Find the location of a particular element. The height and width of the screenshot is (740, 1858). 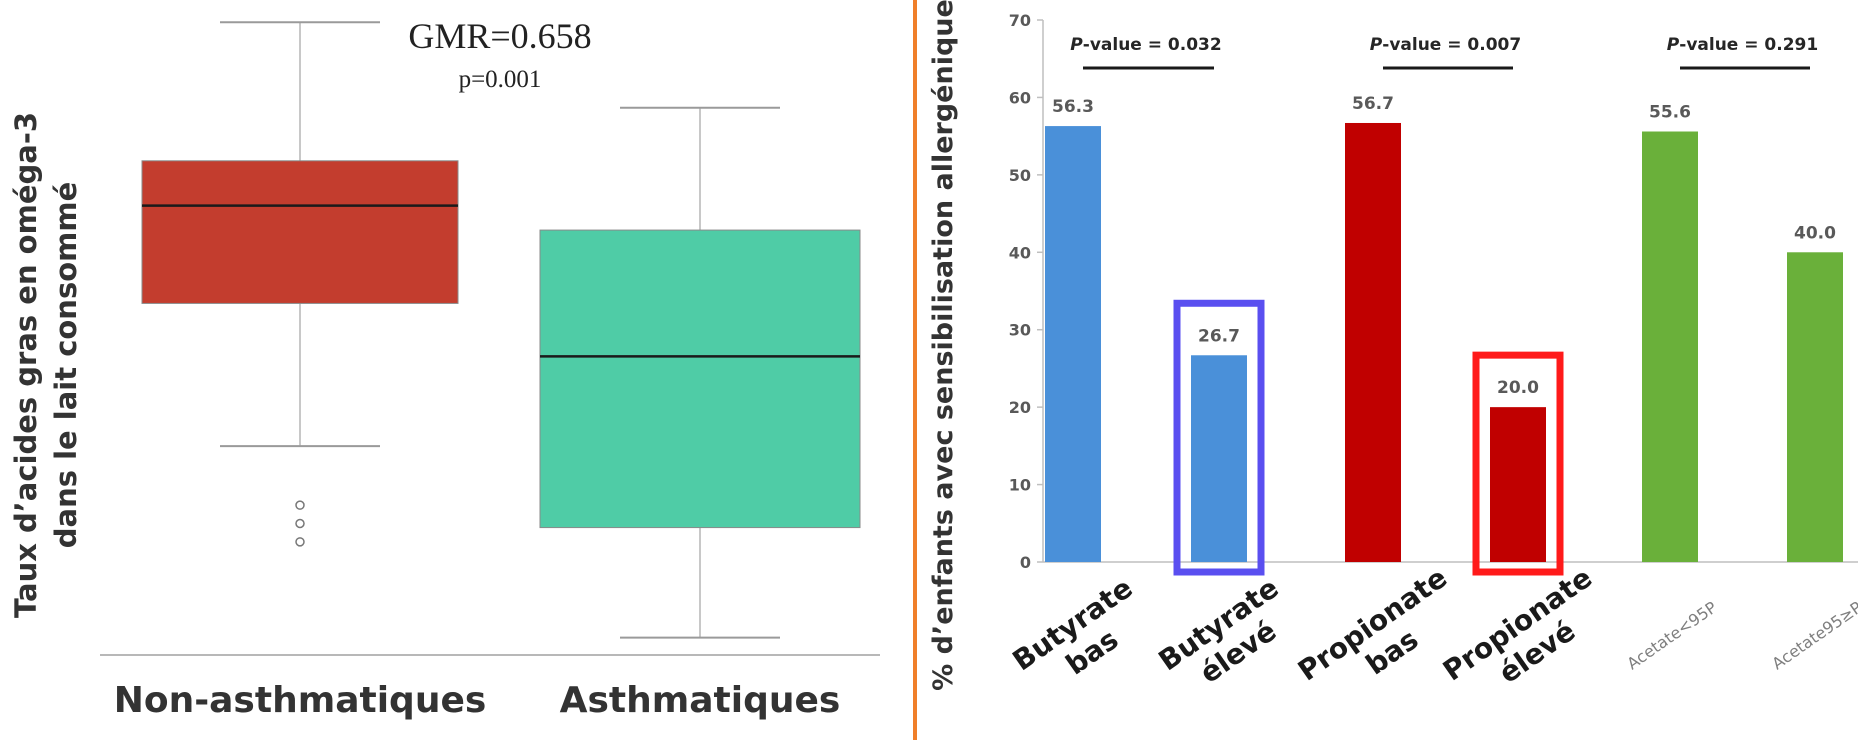

pvalue-label: P-value = 0.007 is located at coordinates (1445, 45).